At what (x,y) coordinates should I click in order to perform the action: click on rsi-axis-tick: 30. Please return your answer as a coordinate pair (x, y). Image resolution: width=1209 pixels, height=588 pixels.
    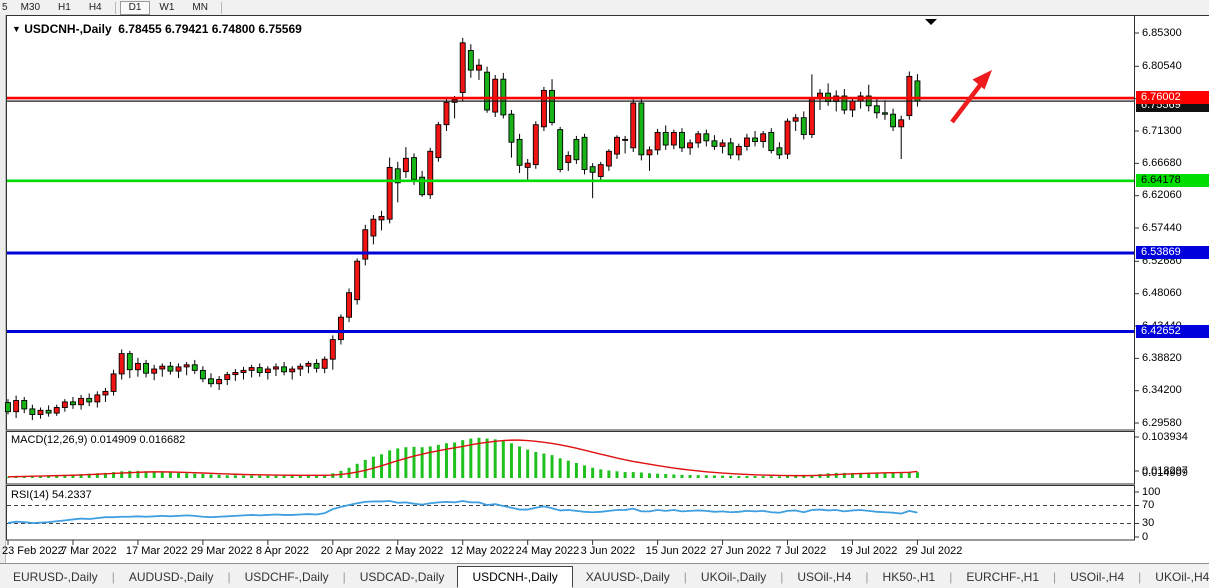
    Looking at the image, I should click on (1148, 523).